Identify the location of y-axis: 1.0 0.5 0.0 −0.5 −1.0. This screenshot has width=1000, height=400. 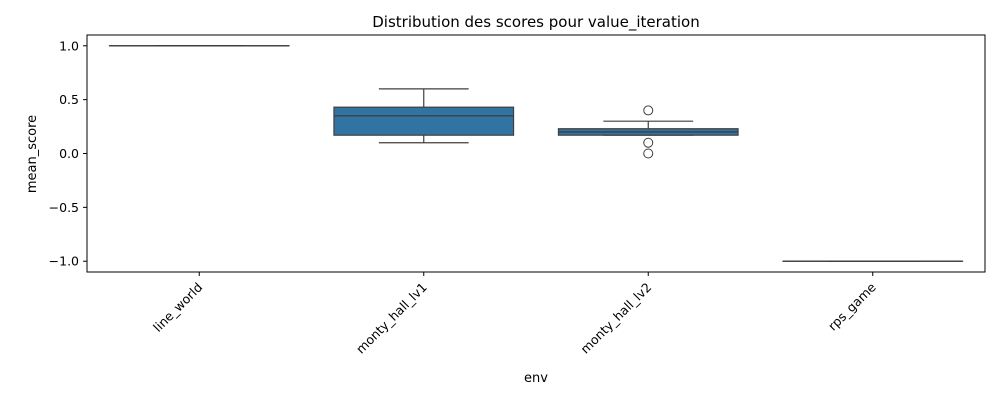
(68, 153).